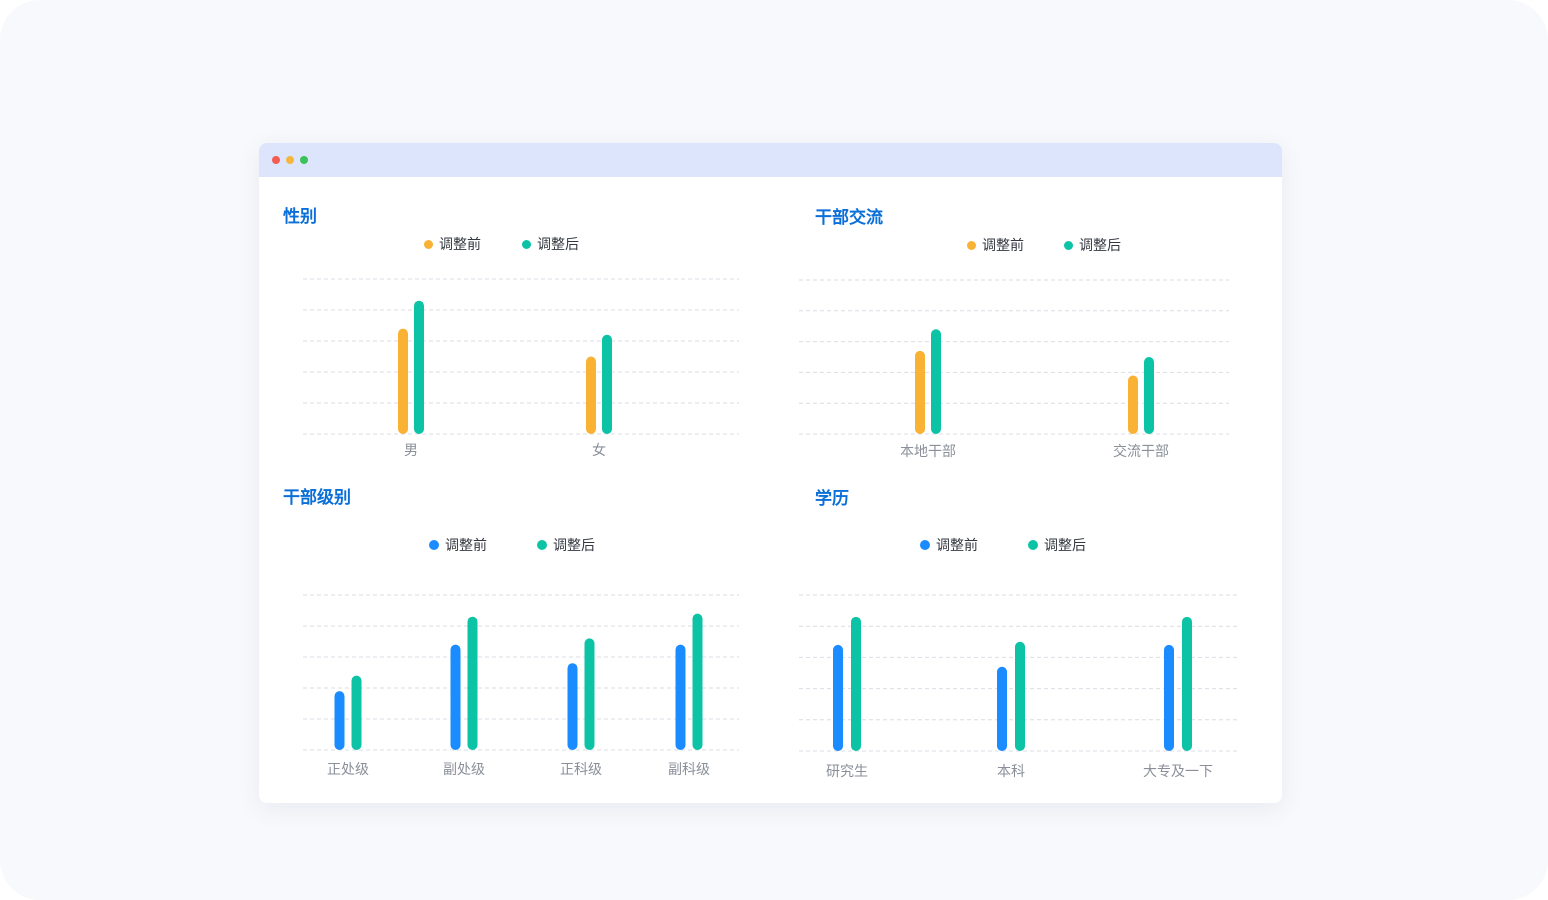 This screenshot has height=900, width=1548. Describe the element at coordinates (317, 498) in the screenshot. I see `panel-title-rank: 干部级别` at that location.